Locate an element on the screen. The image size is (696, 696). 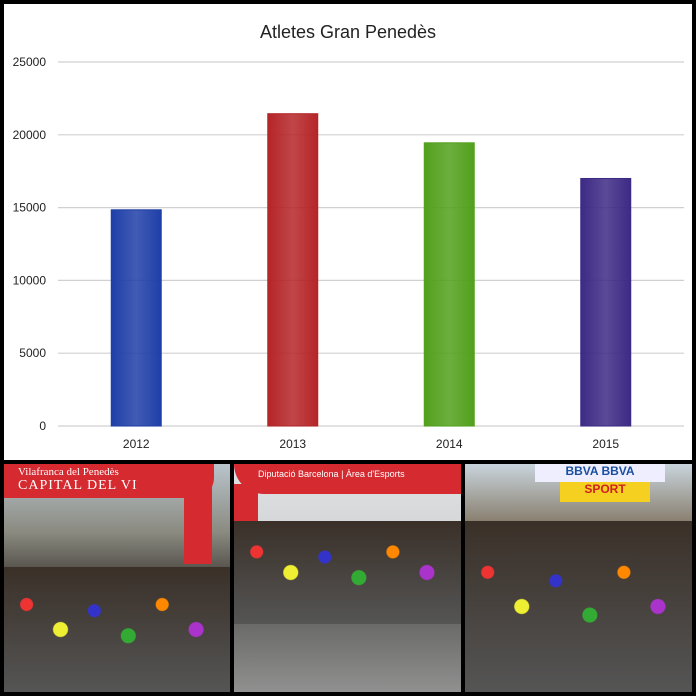
bar-2012 is located at coordinates (136, 318).